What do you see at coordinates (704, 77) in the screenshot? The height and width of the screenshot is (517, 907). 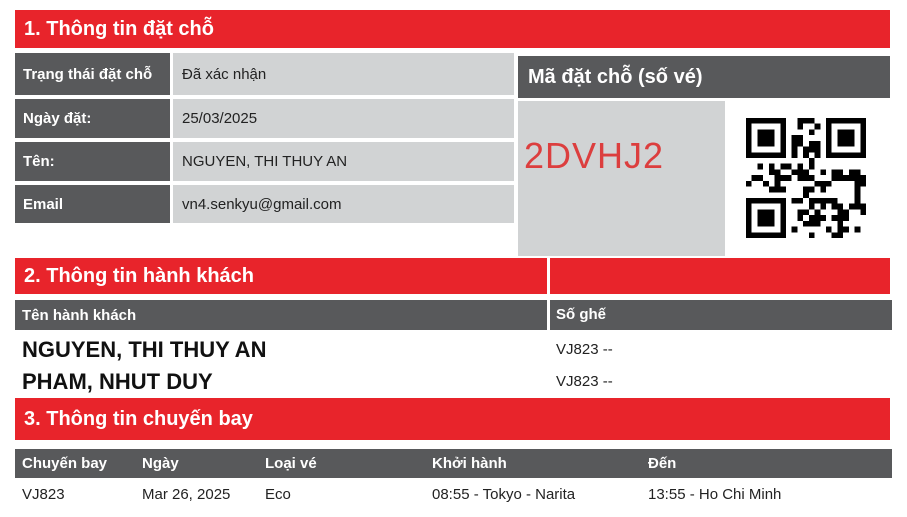 I see `booking-code-panel-header: Mã đặt chỗ (số vé)` at bounding box center [704, 77].